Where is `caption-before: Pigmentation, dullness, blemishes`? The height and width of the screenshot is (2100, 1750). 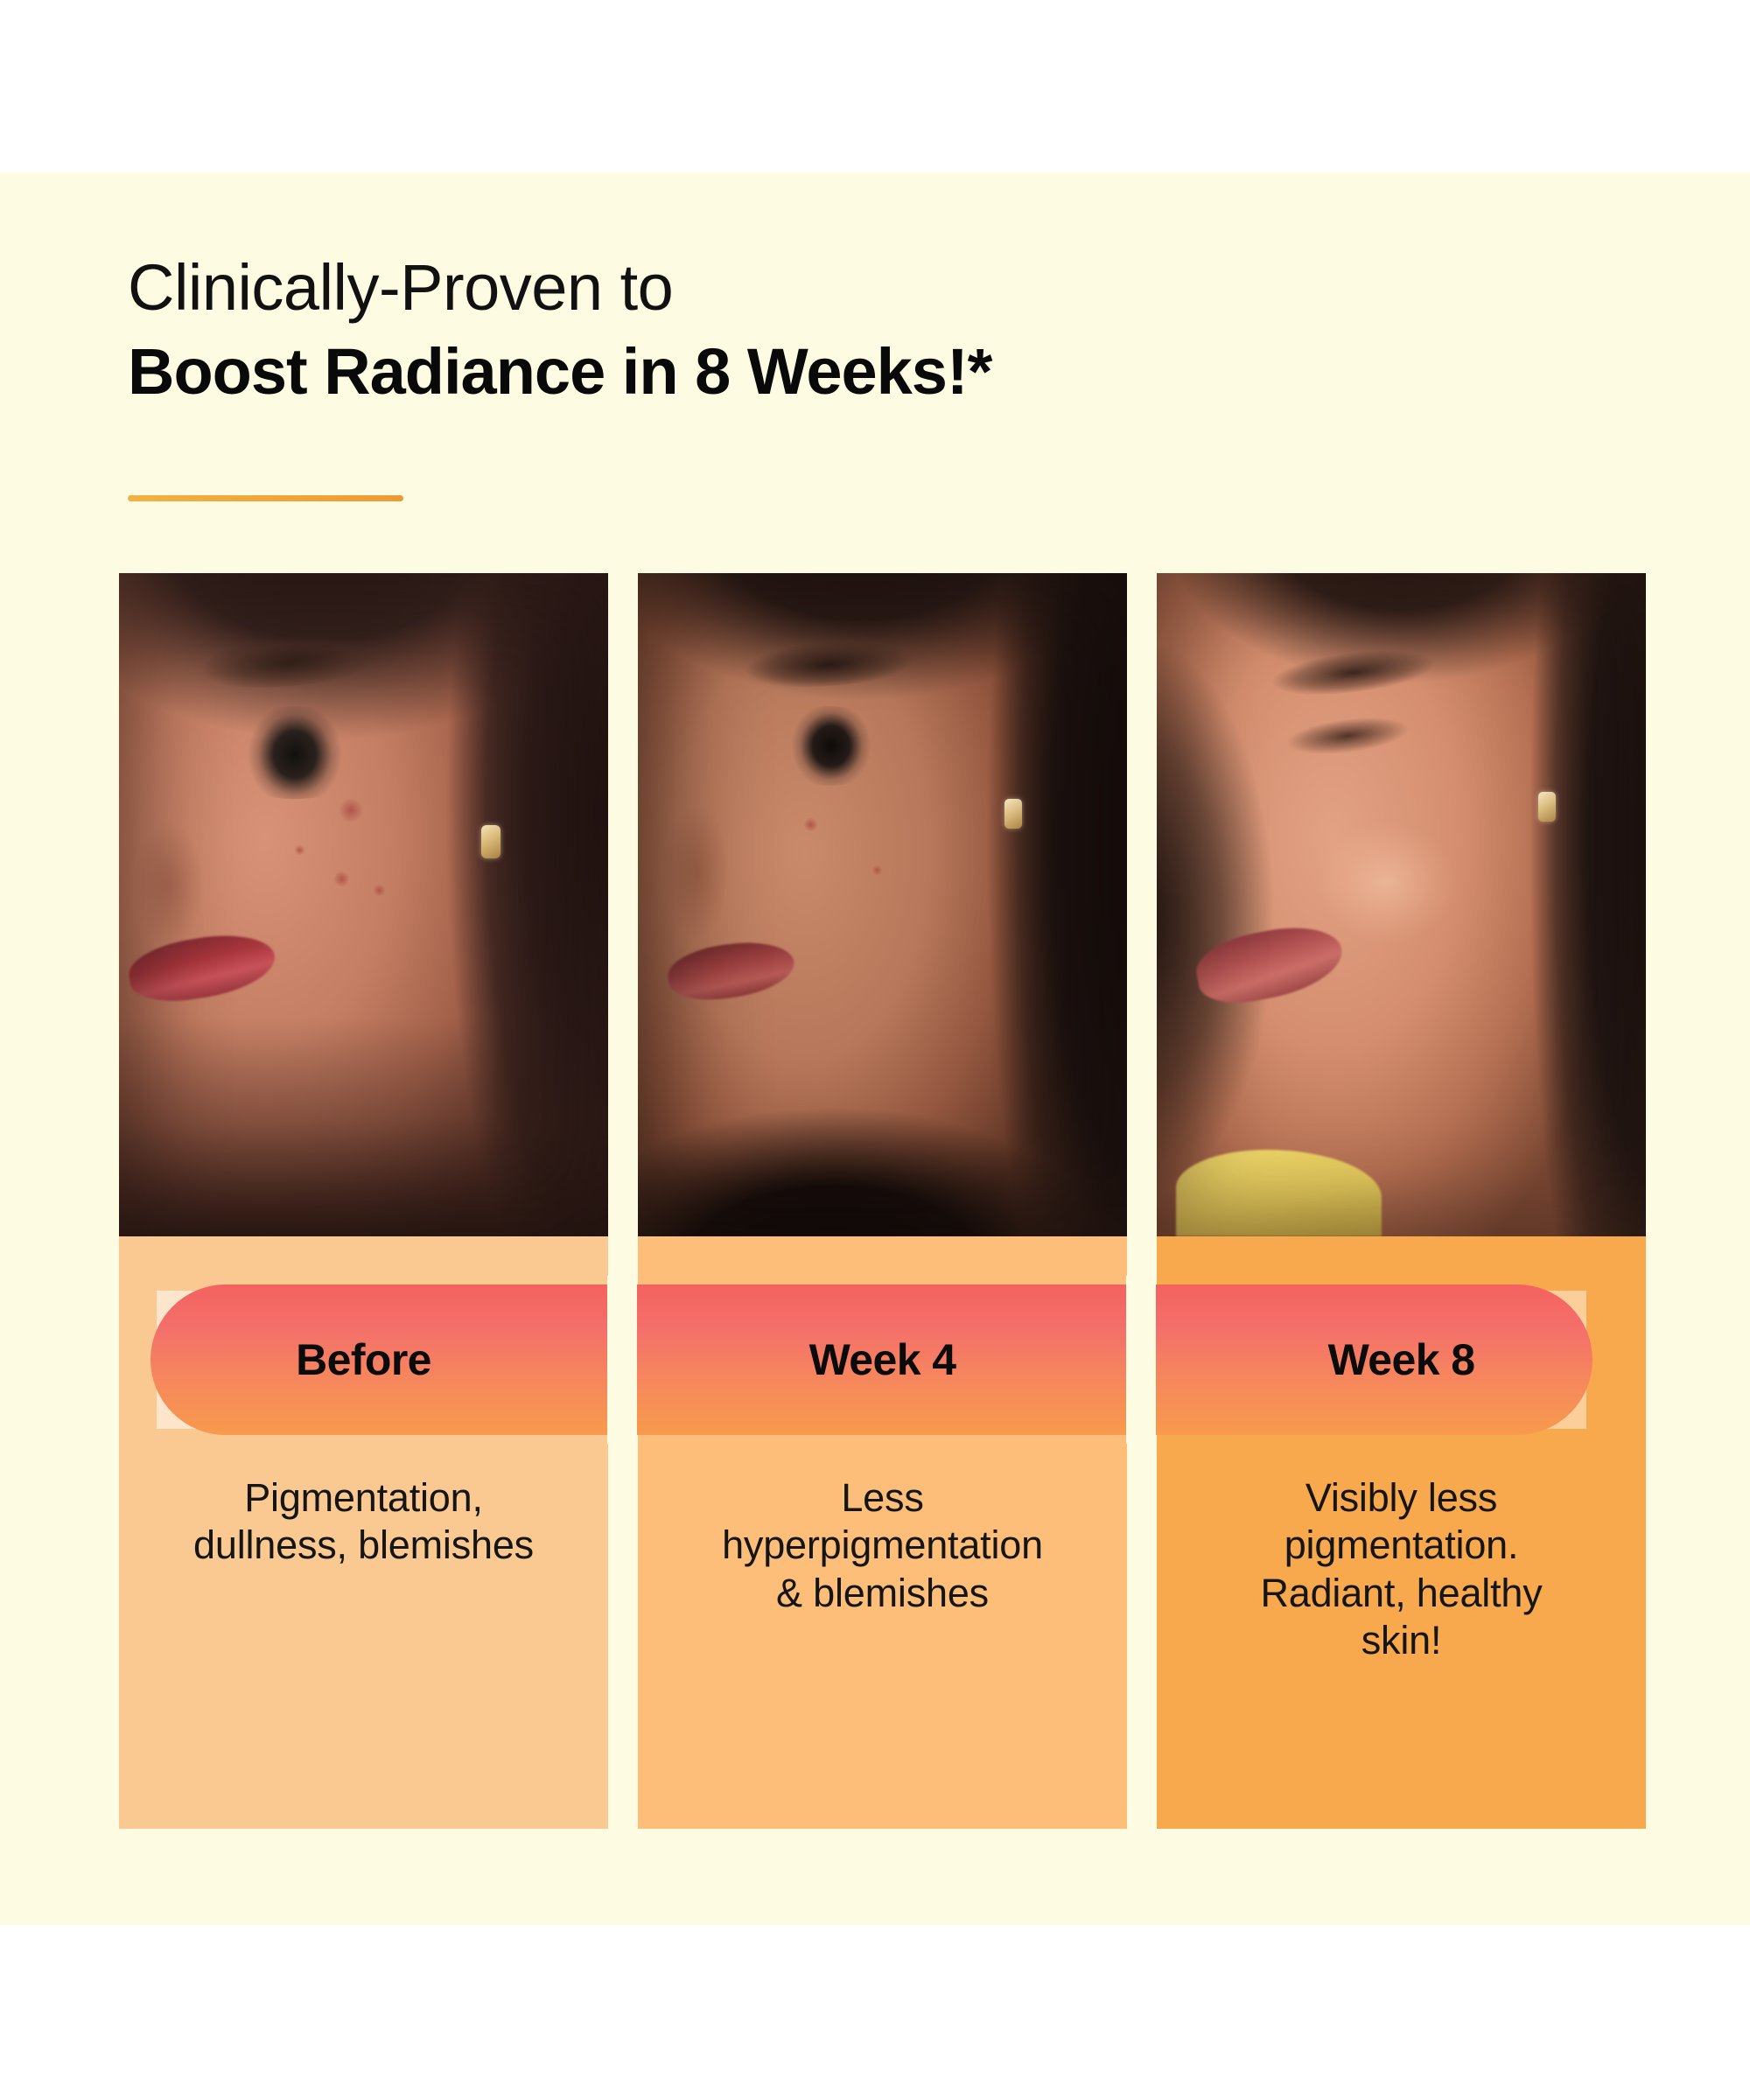 caption-before: Pigmentation, dullness, blemishes is located at coordinates (363, 1521).